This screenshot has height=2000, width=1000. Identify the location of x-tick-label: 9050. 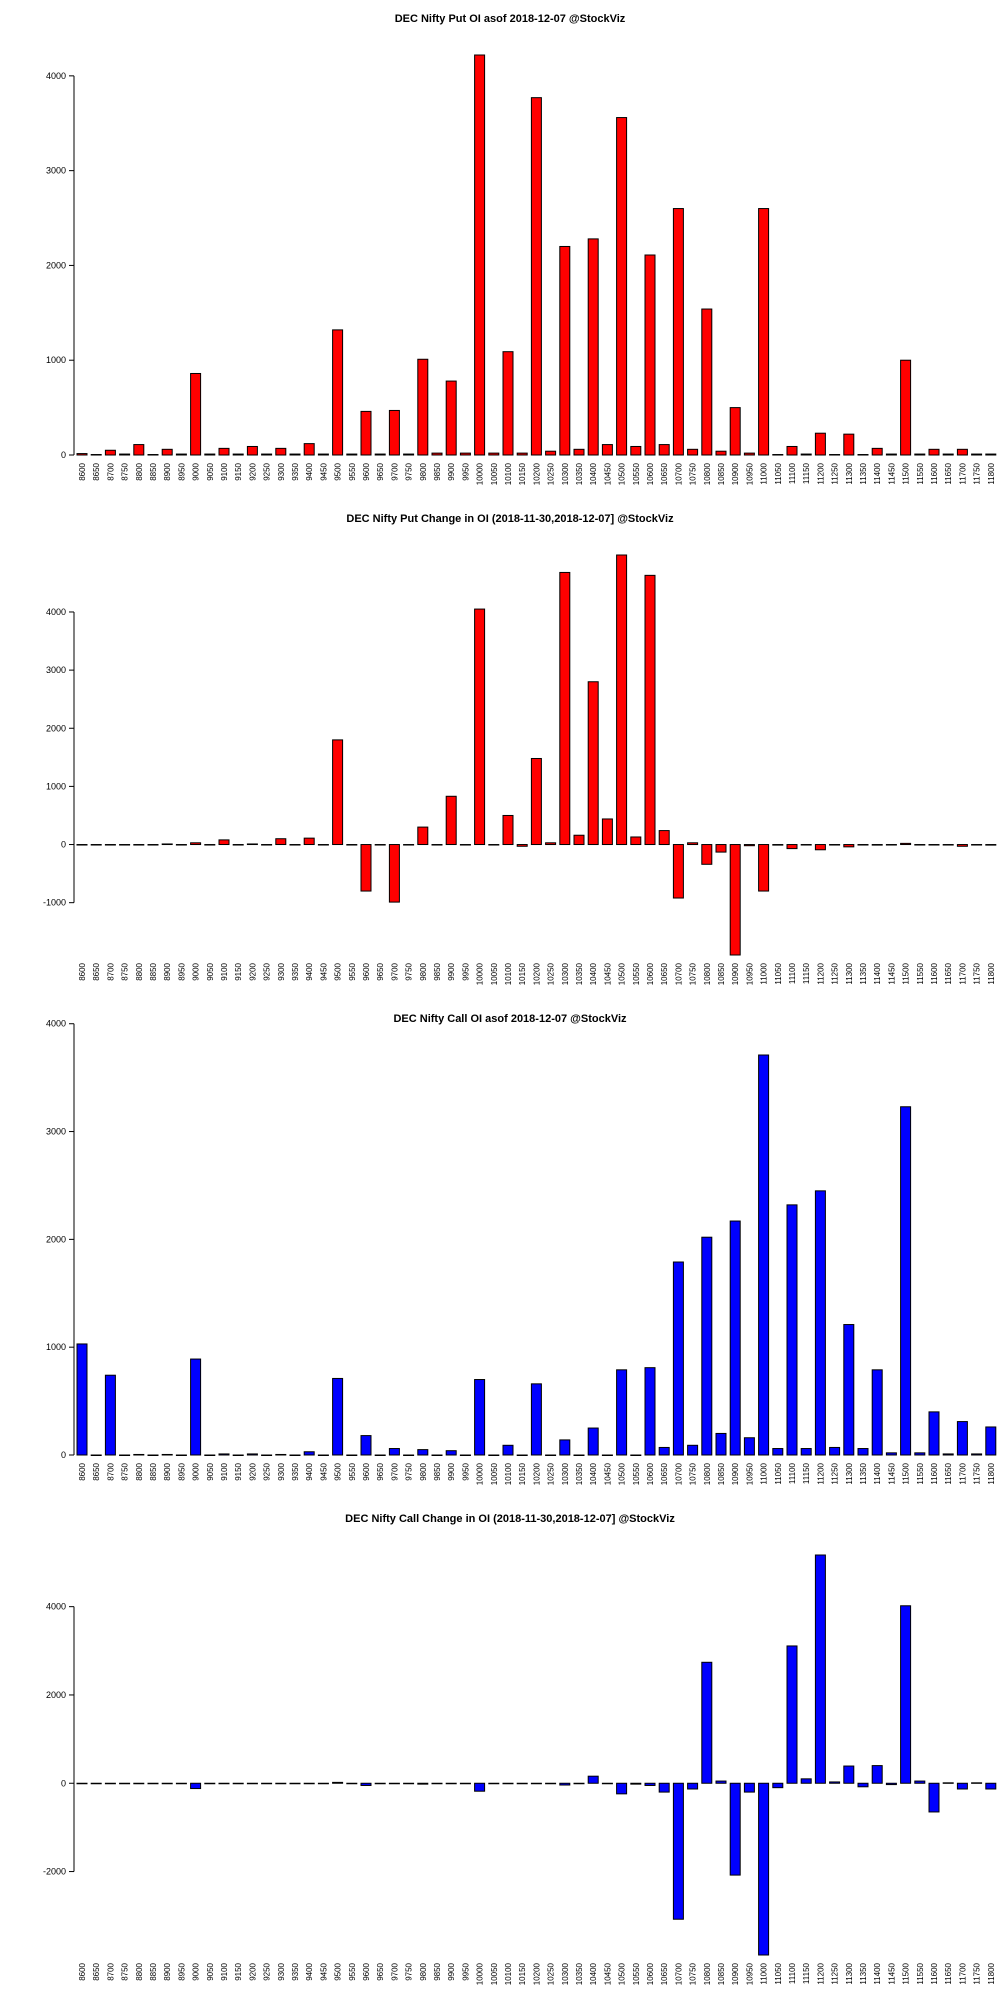
(210, 1971).